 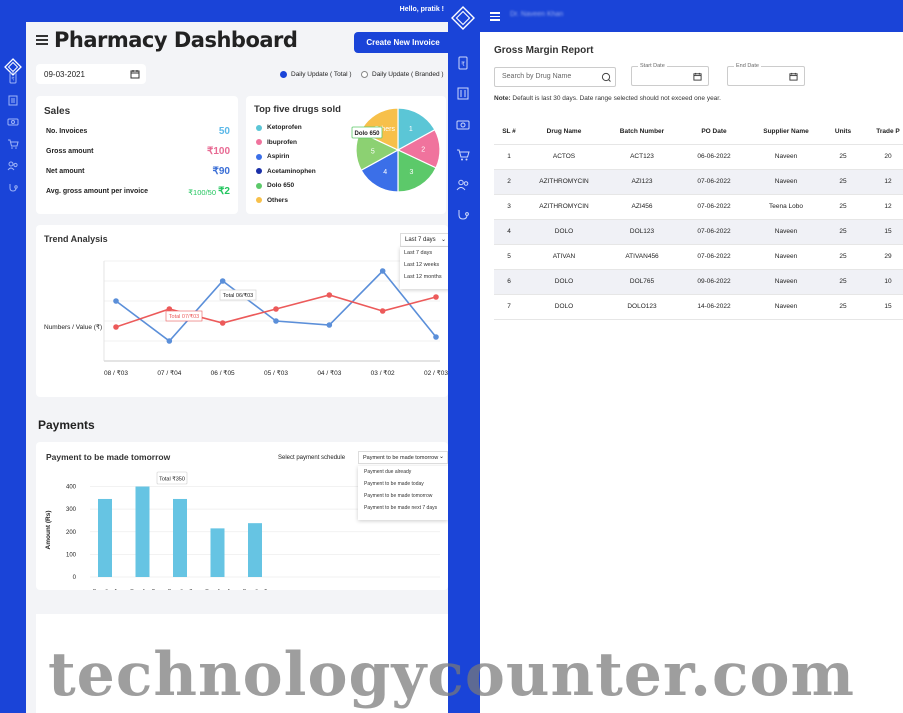 What do you see at coordinates (224, 11) in the screenshot?
I see `top-bar: Hello, pratik !` at bounding box center [224, 11].